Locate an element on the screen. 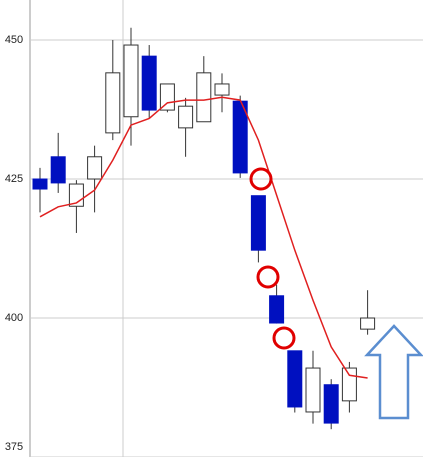  y-tick-label: 375 is located at coordinates (14, 447).